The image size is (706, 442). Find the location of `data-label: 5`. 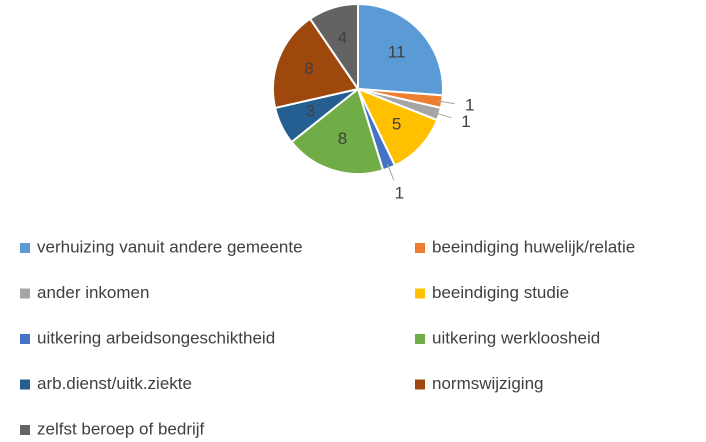

data-label: 5 is located at coordinates (396, 123).